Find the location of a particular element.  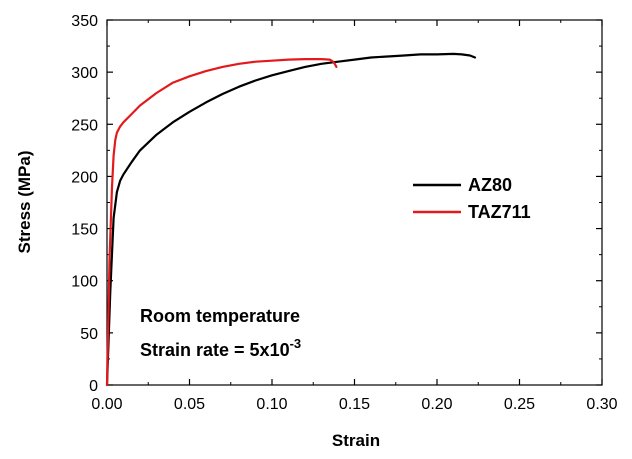

legend-label-az80: AZ80 is located at coordinates (490, 185).